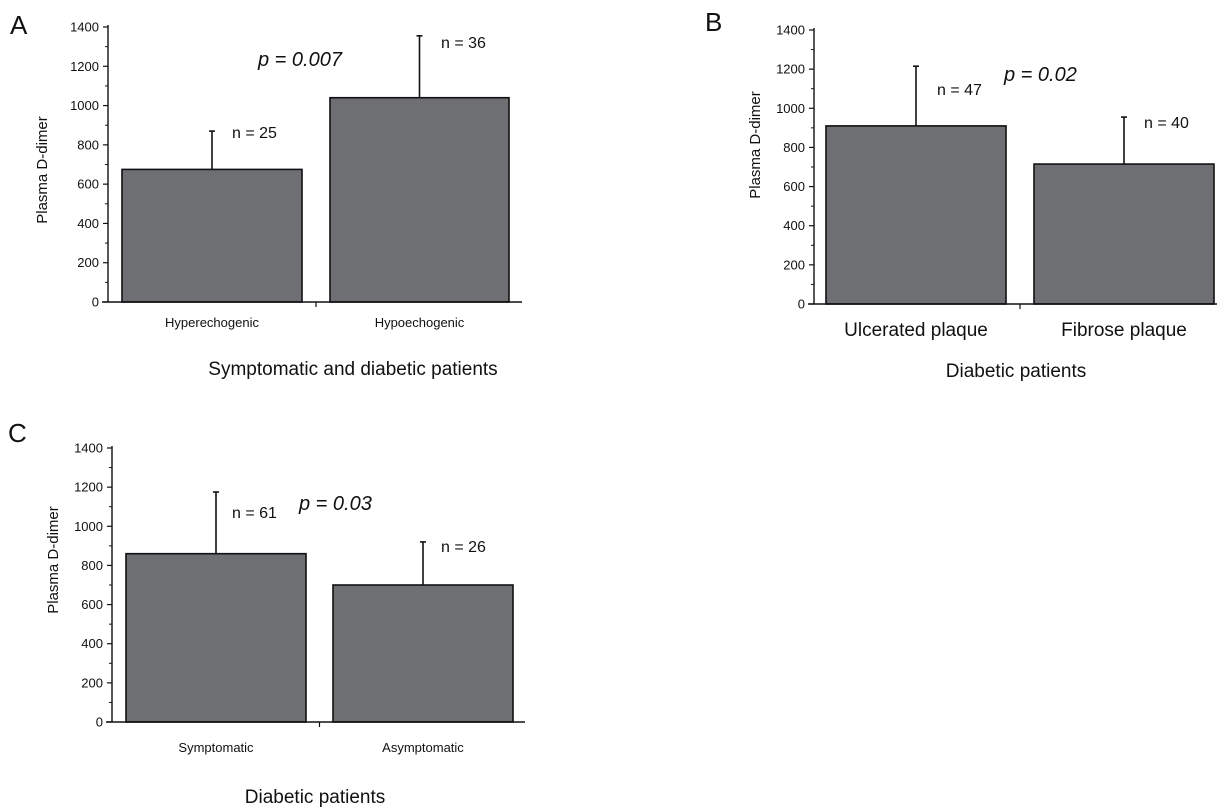 The width and height of the screenshot is (1228, 812). I want to click on category-label: Asymptomatic, so click(423, 747).